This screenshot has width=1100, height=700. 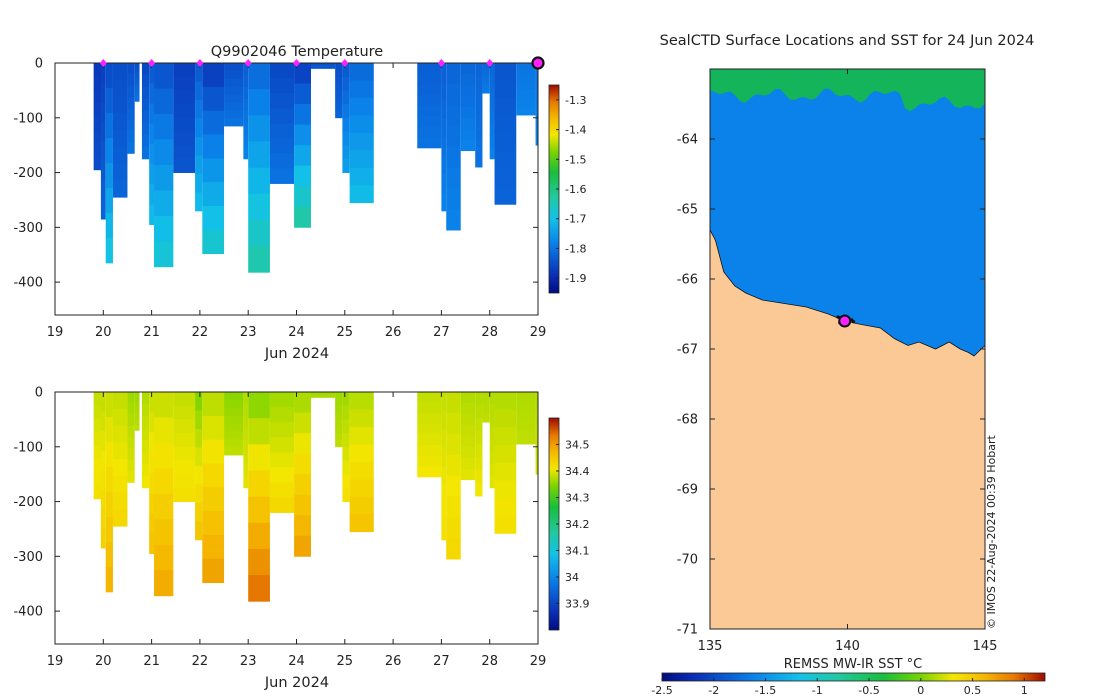 What do you see at coordinates (868, 690) in the screenshot?
I see `sst-colorbar-tick-label: -0.5` at bounding box center [868, 690].